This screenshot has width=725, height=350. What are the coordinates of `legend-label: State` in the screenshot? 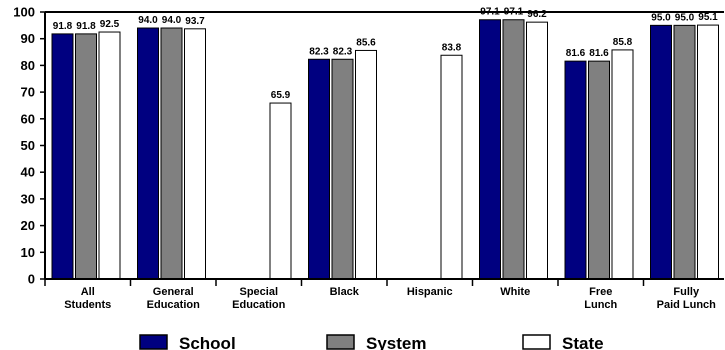 It's located at (583, 342).